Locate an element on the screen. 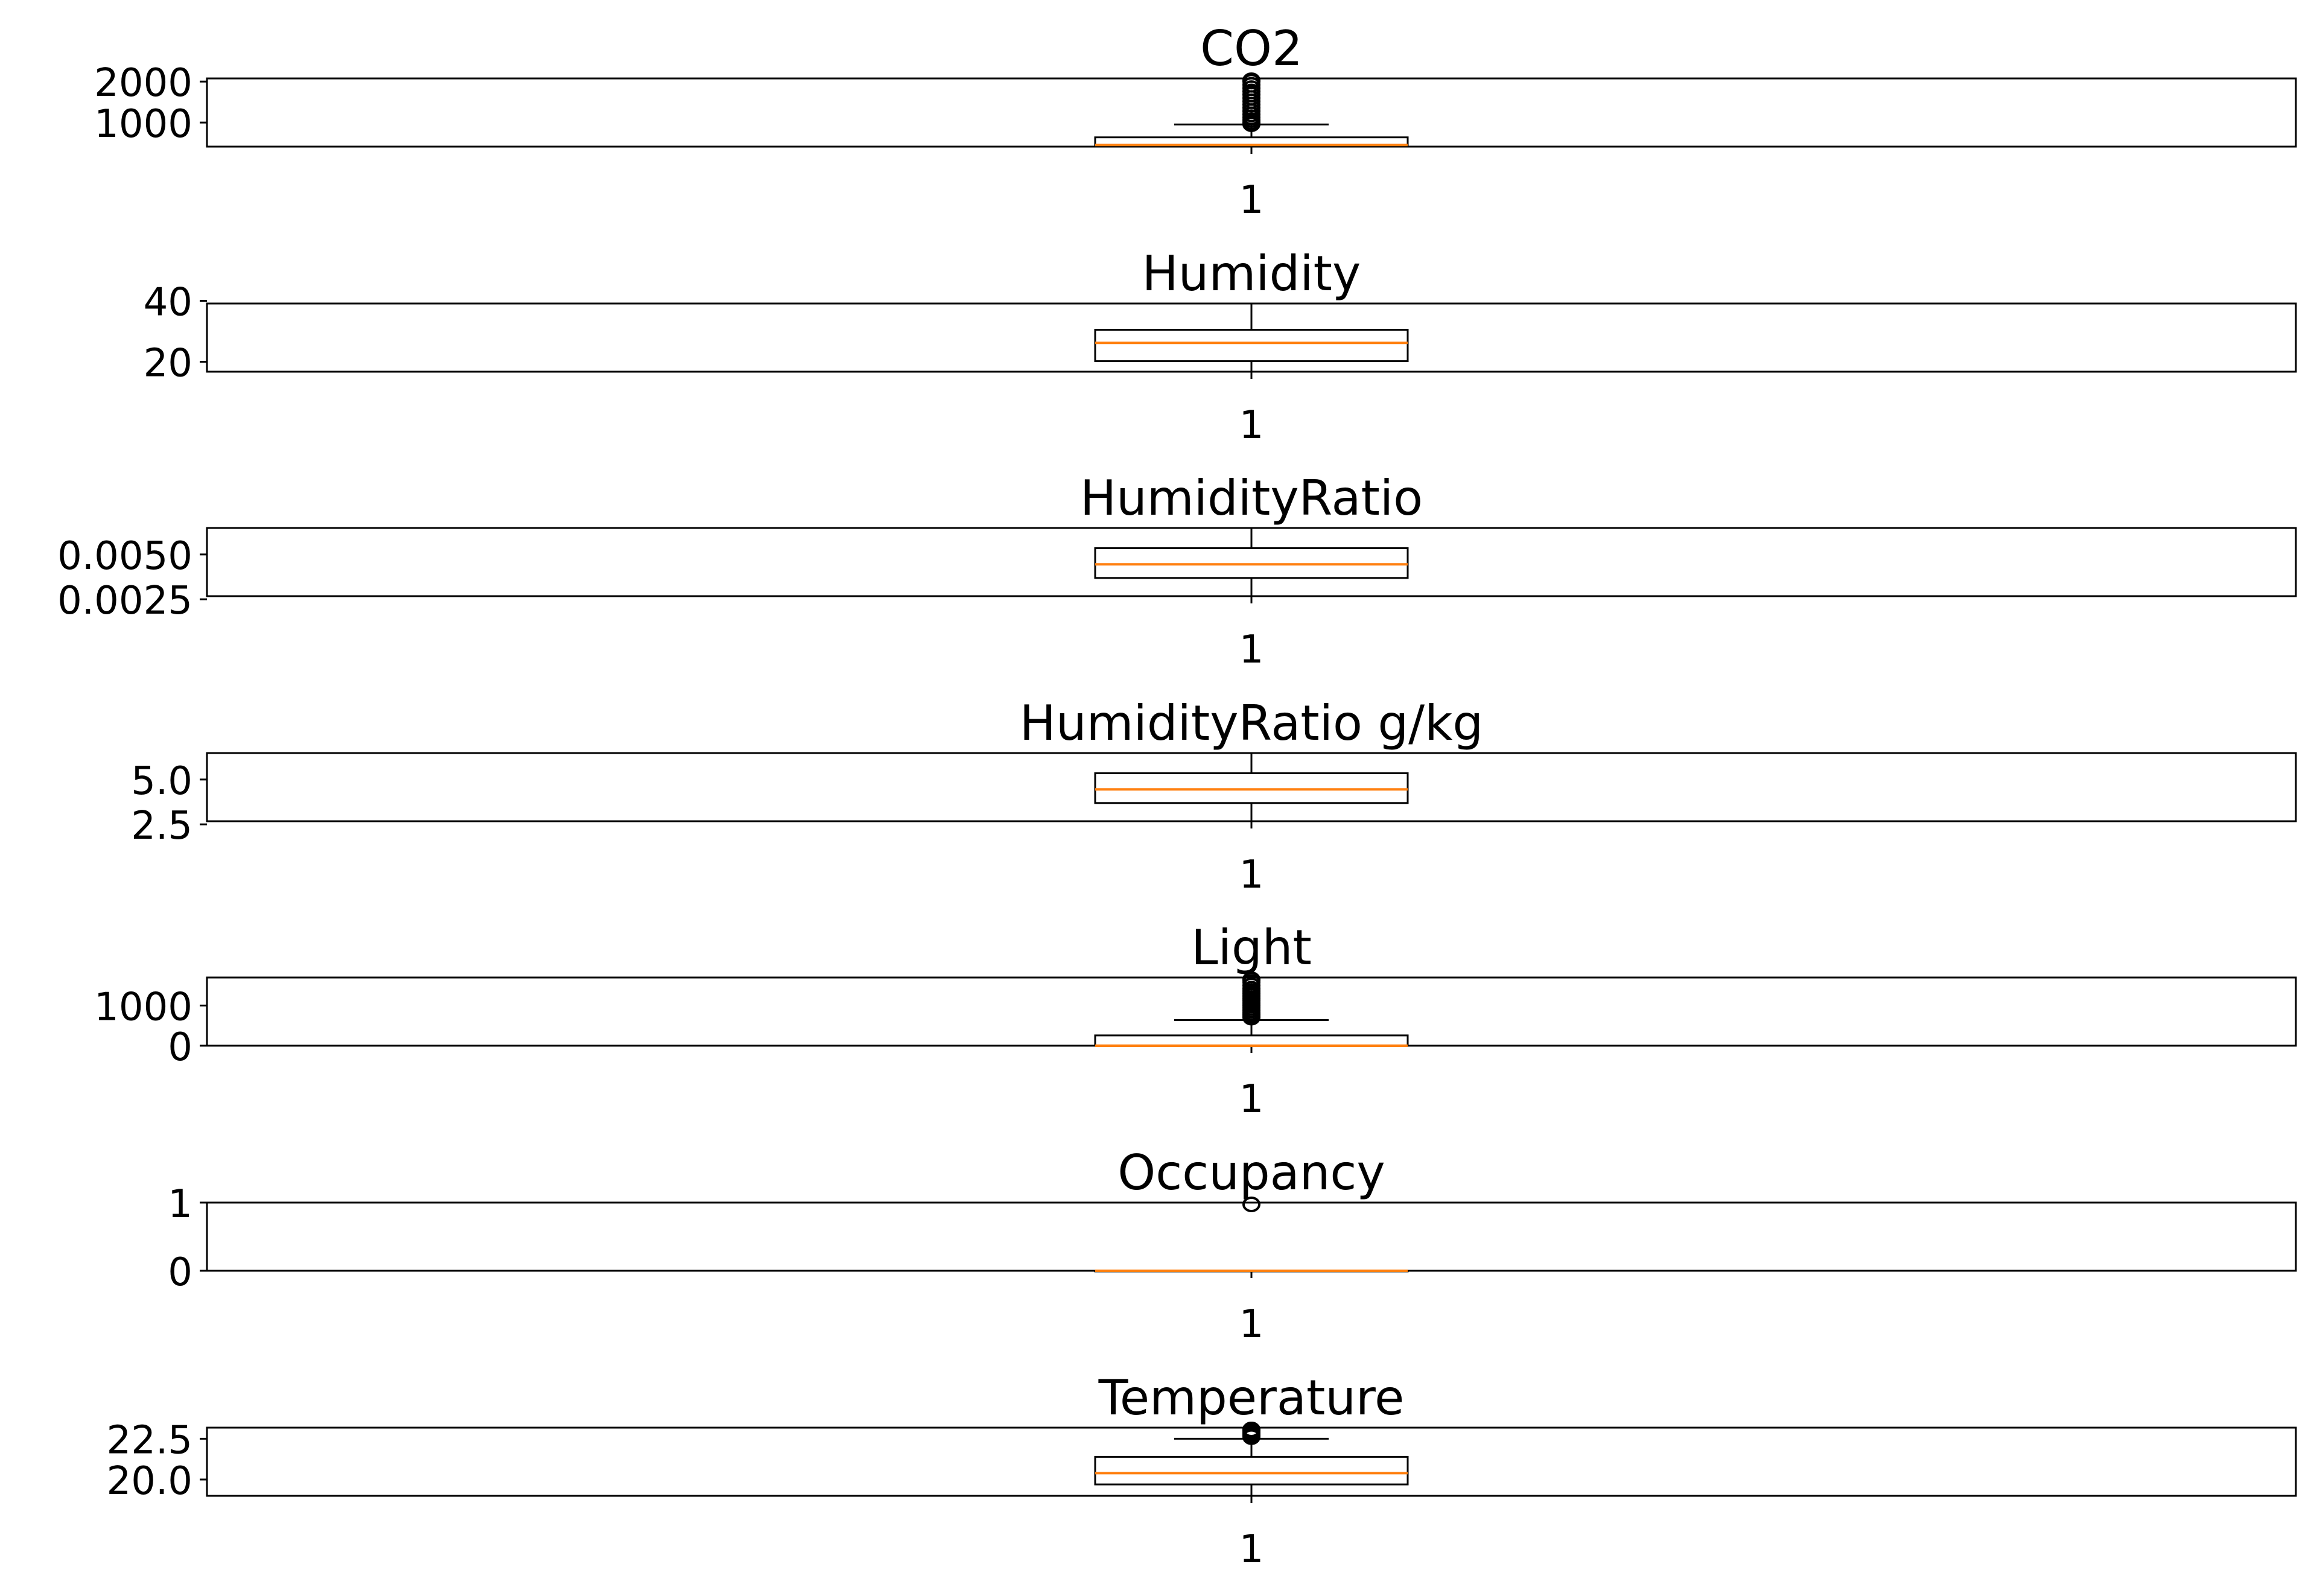 The image size is (2317, 1596). y-tick-label: 5.0 is located at coordinates (161, 782).